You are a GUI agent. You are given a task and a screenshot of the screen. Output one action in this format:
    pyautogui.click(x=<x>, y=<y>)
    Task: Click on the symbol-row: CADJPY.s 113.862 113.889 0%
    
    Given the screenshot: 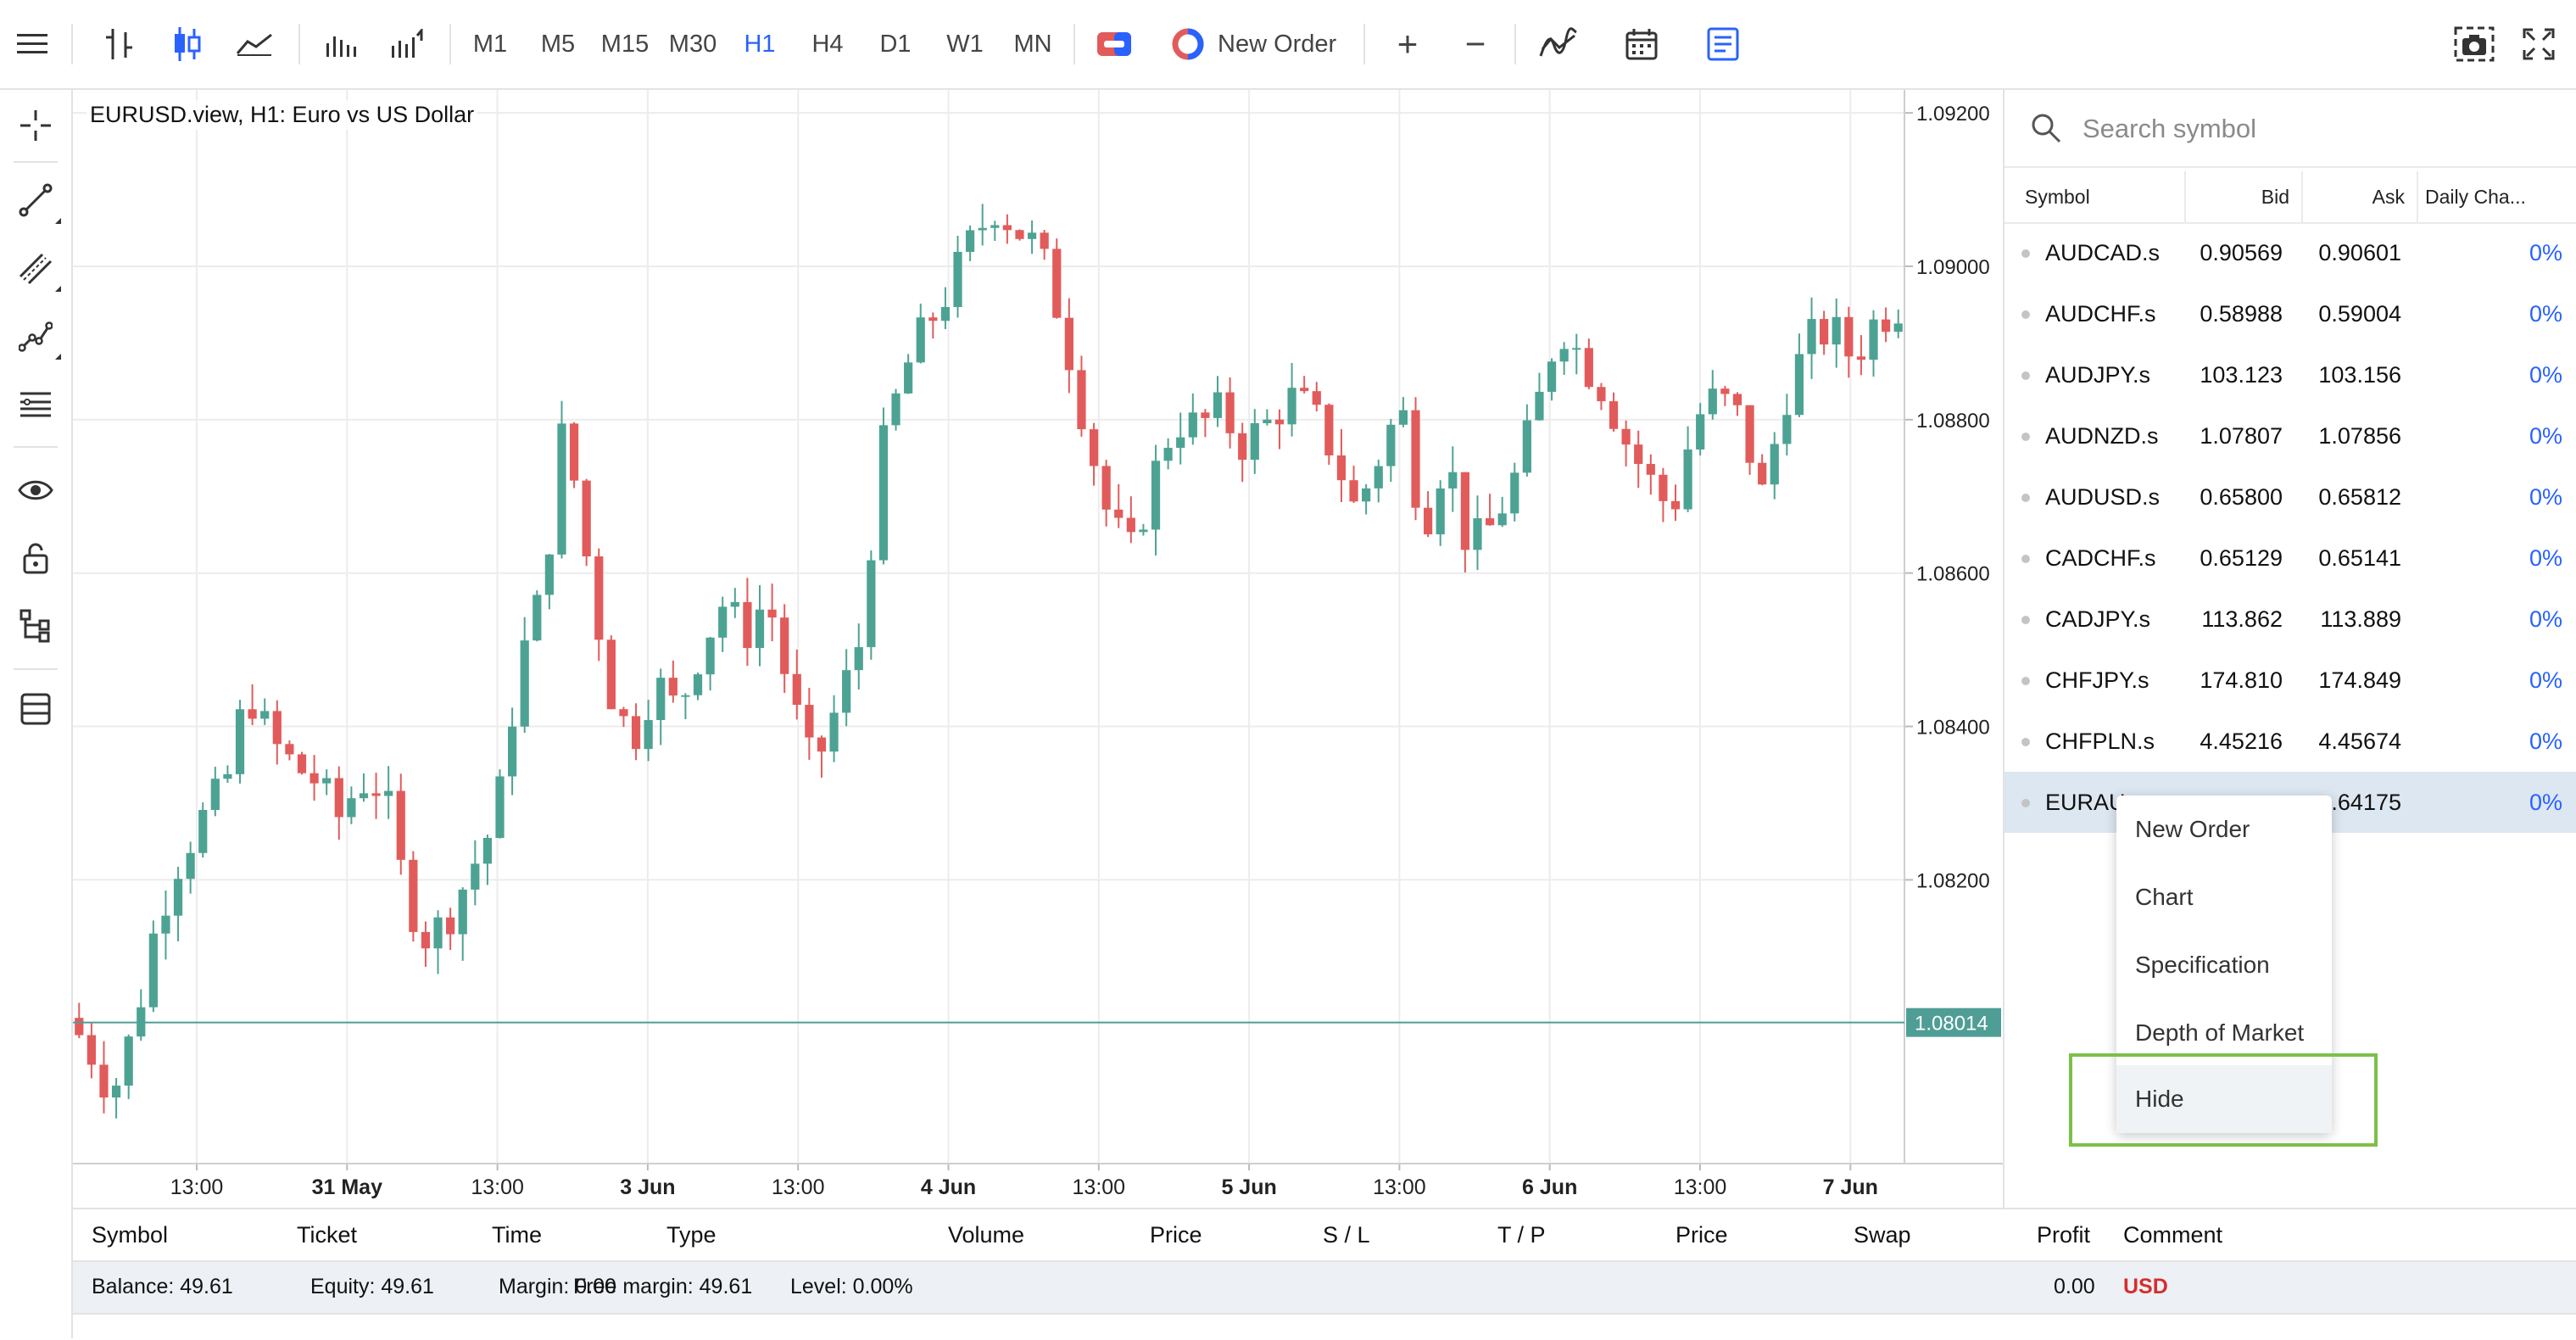 What is the action you would take?
    pyautogui.click(x=2290, y=619)
    